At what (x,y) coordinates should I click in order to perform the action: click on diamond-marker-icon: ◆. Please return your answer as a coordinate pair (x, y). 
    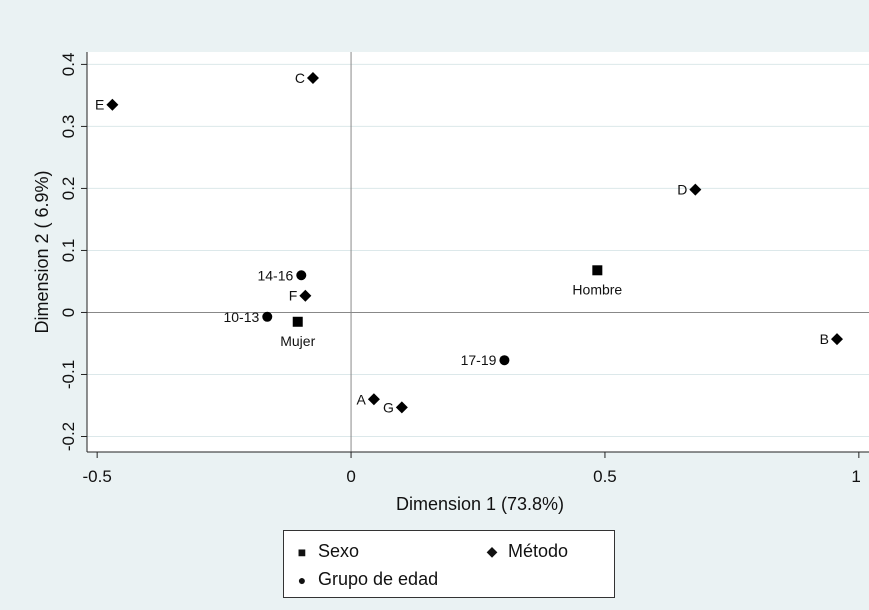
    Looking at the image, I should click on (492, 551).